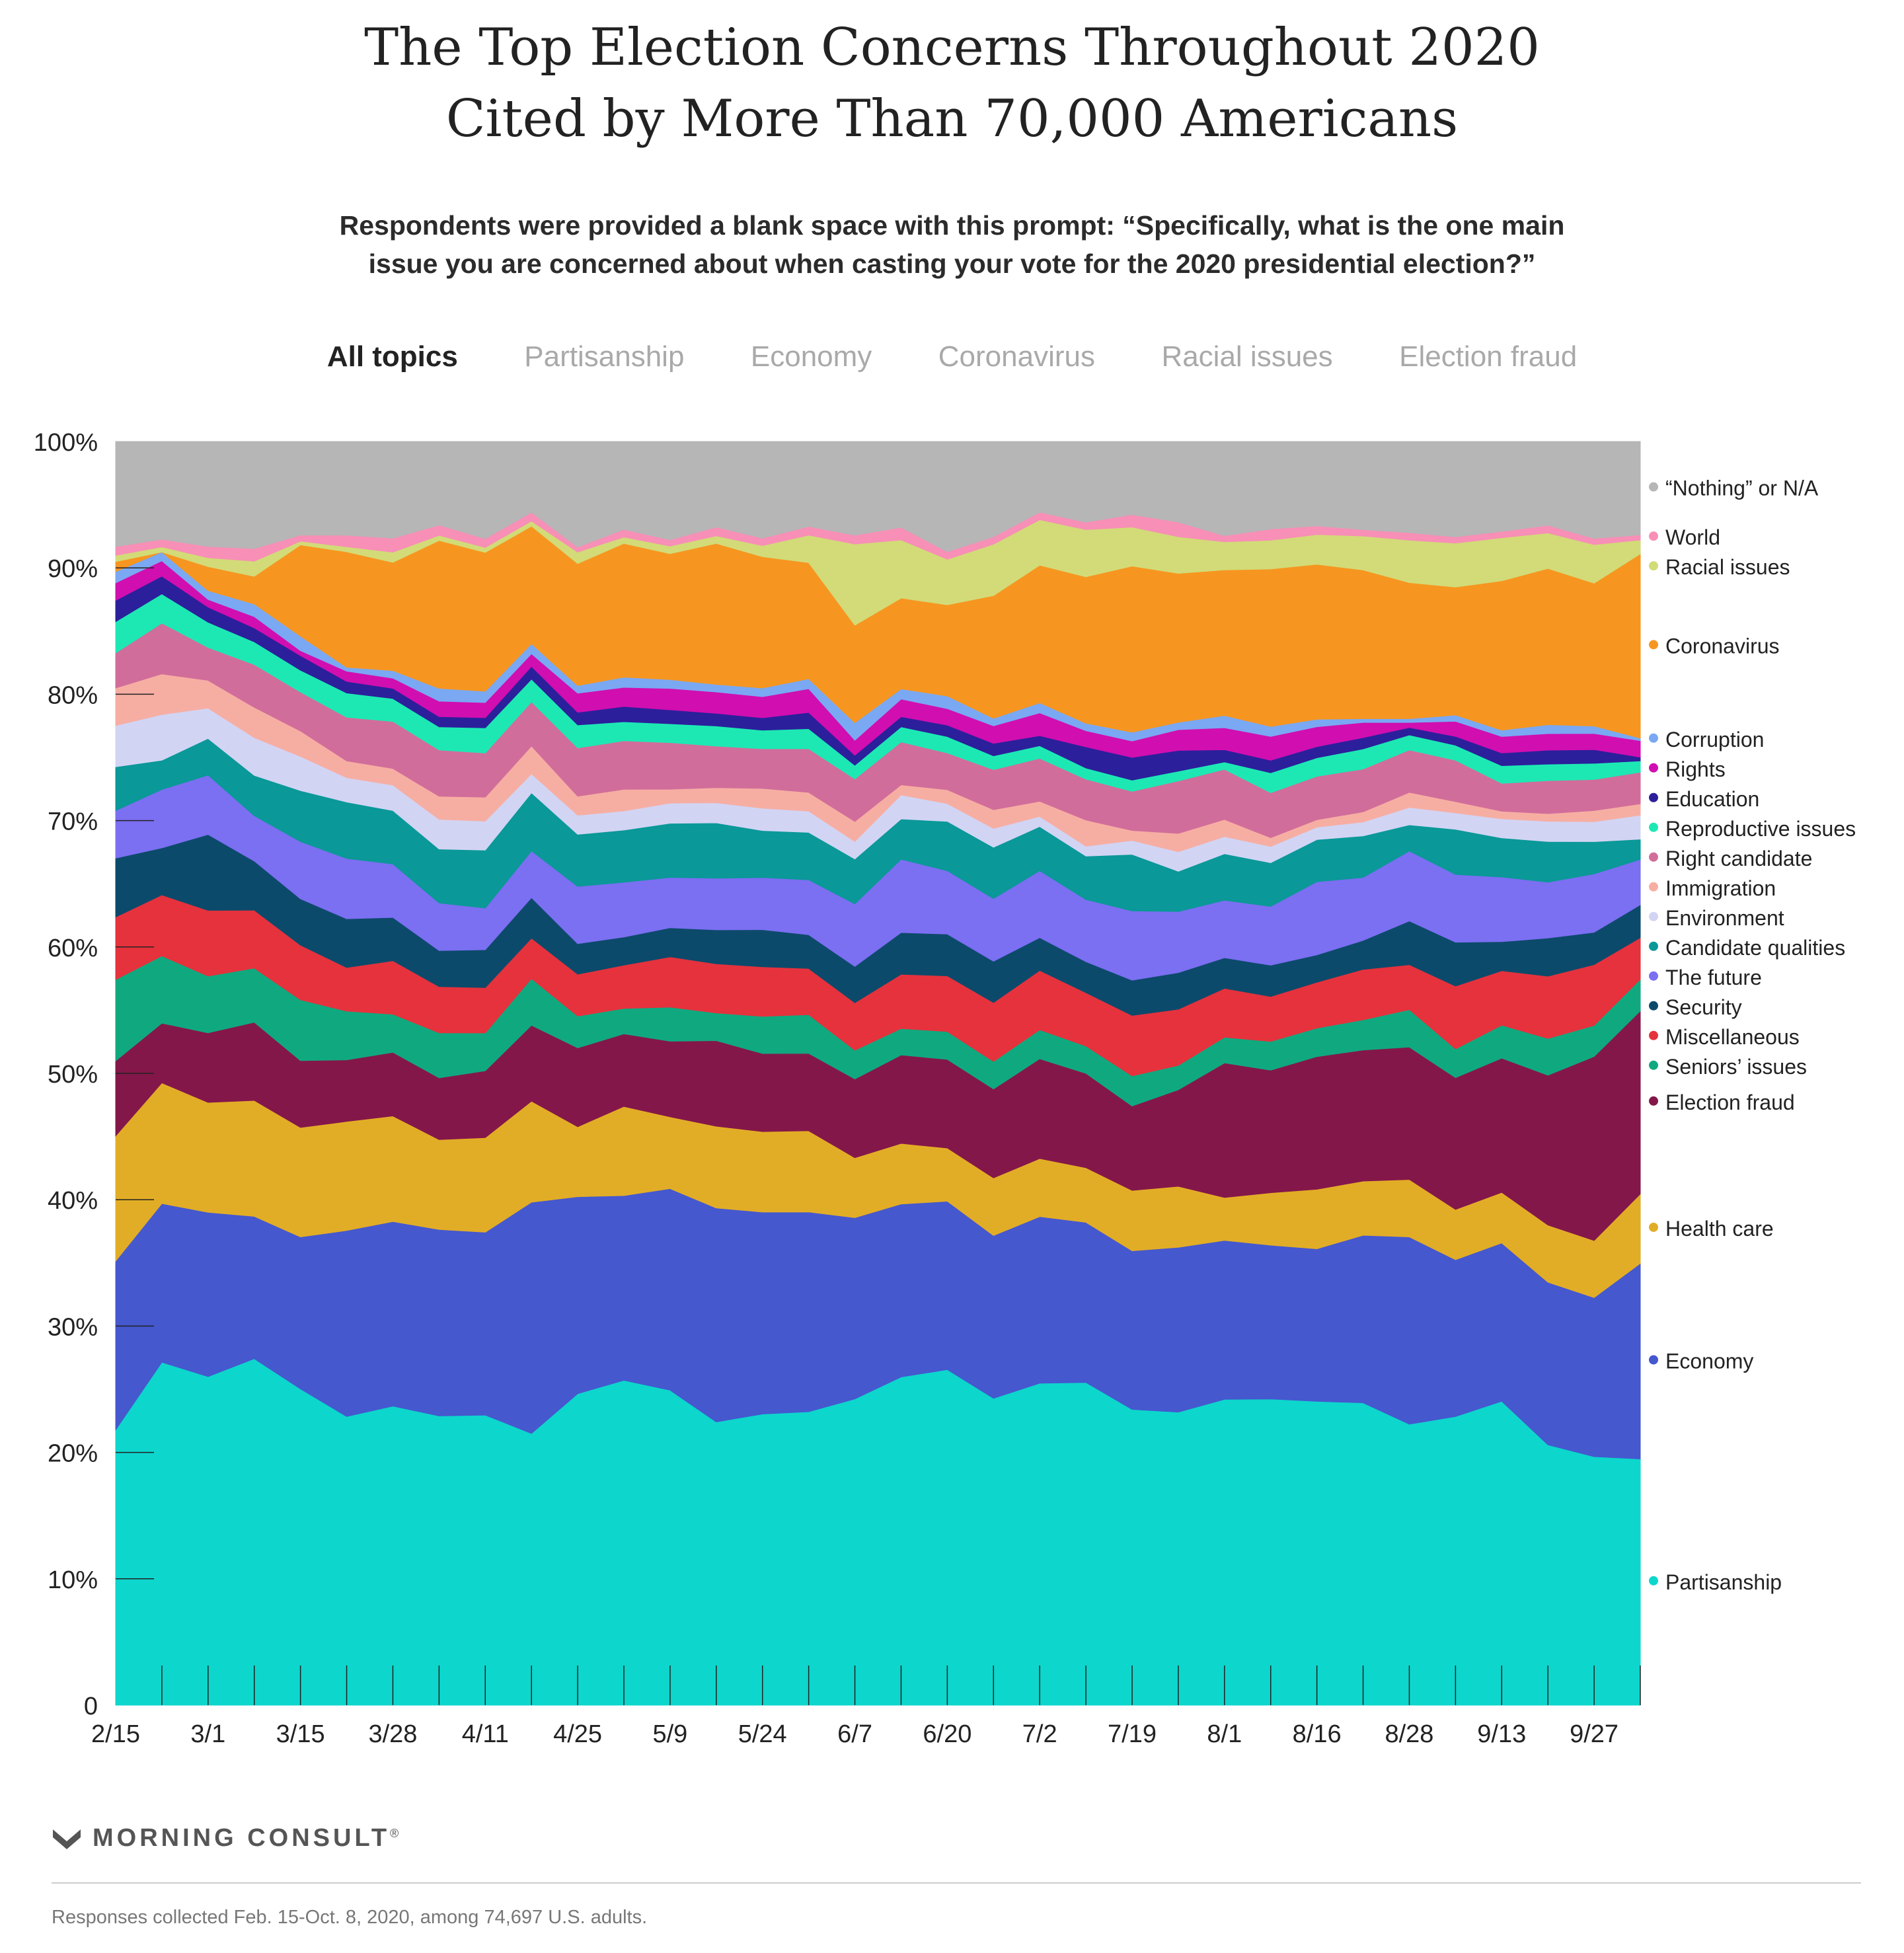 The width and height of the screenshot is (1904, 1953). Describe the element at coordinates (225, 1838) in the screenshot. I see `morning-consult-logo: MORNING CONSULT ®` at that location.